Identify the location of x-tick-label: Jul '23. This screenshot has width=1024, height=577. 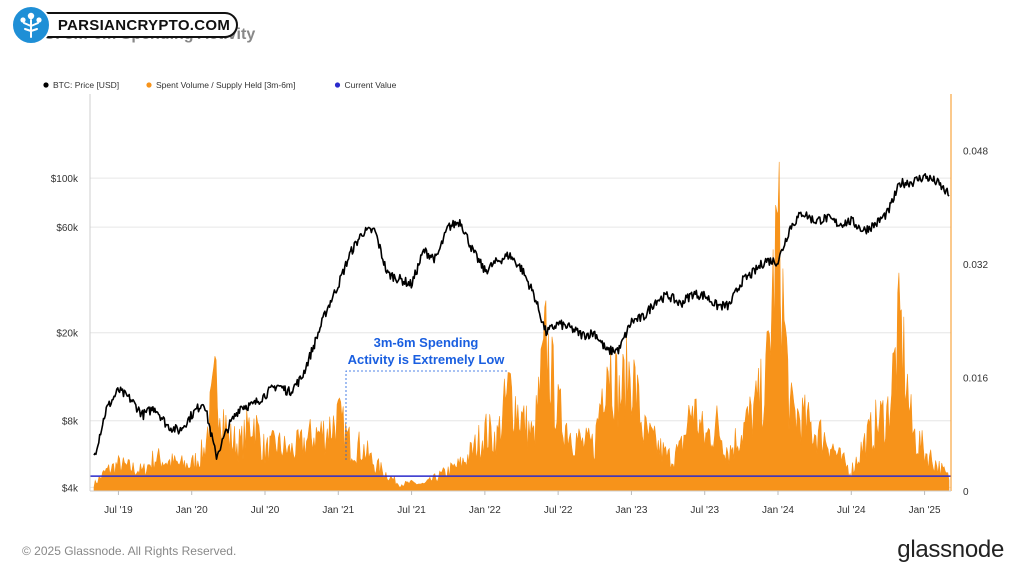
(704, 510).